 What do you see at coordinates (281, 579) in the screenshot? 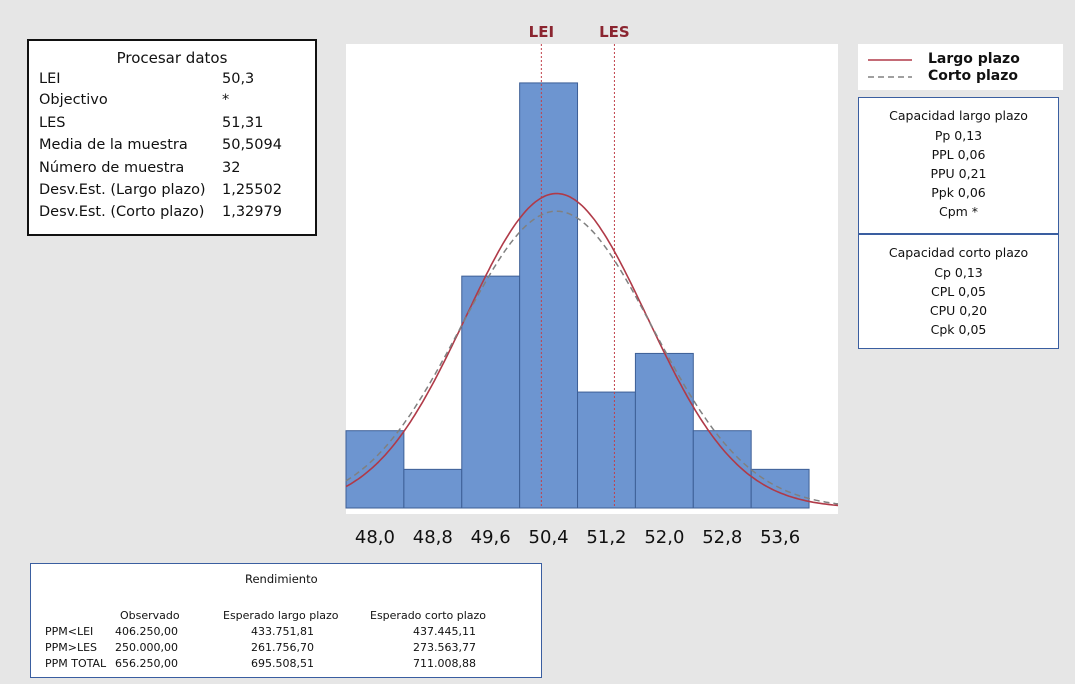
I see `performance-title: Rendimiento` at bounding box center [281, 579].